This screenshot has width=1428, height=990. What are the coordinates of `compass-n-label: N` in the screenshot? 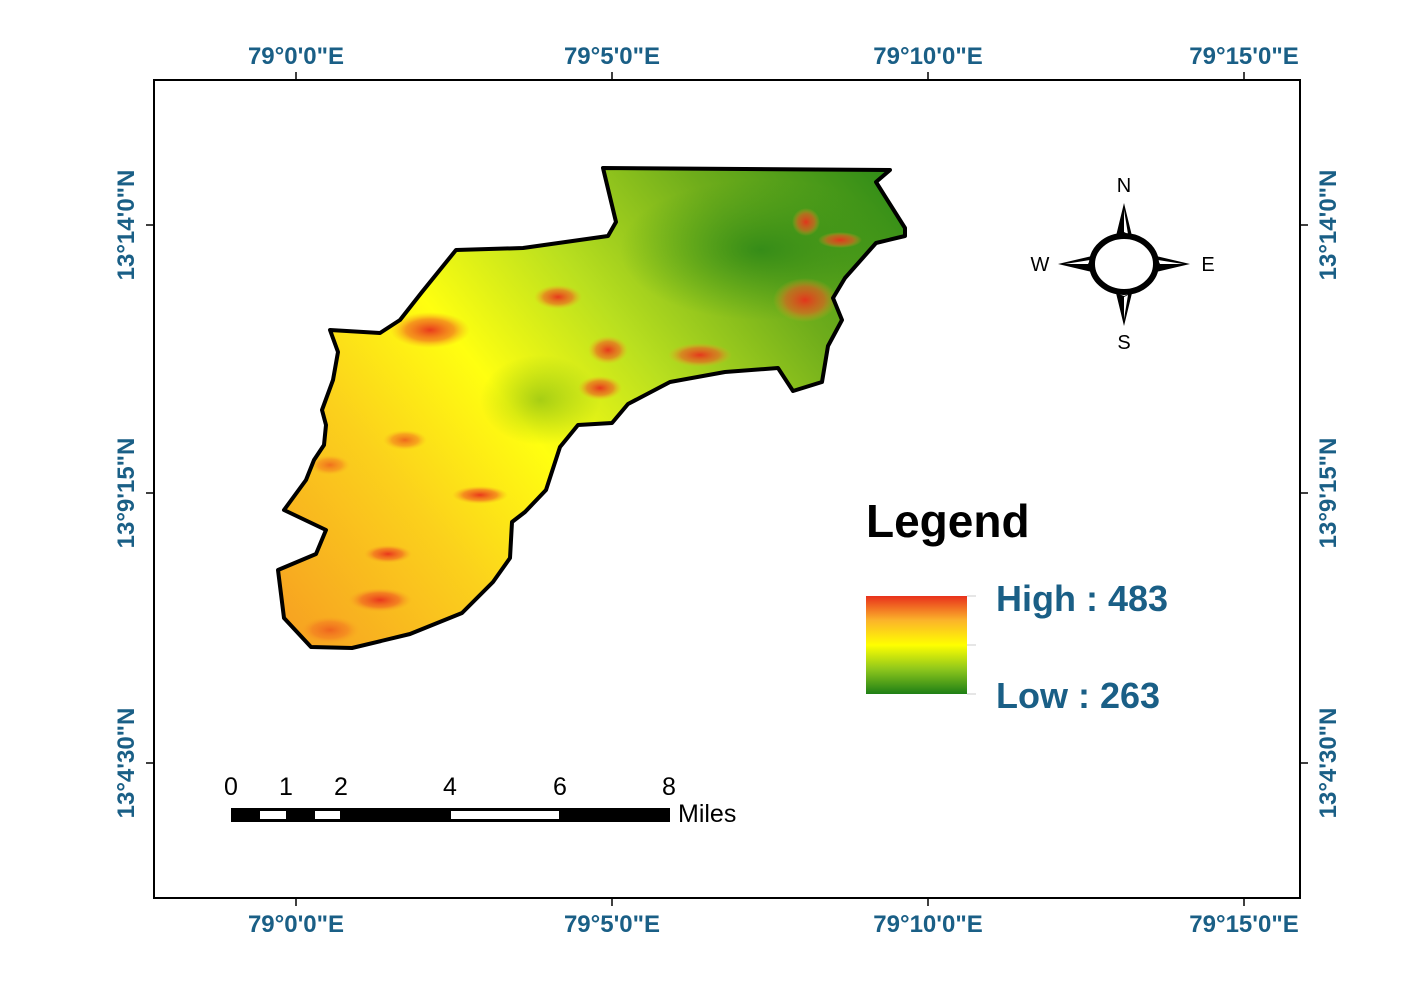 It's located at (1124, 186).